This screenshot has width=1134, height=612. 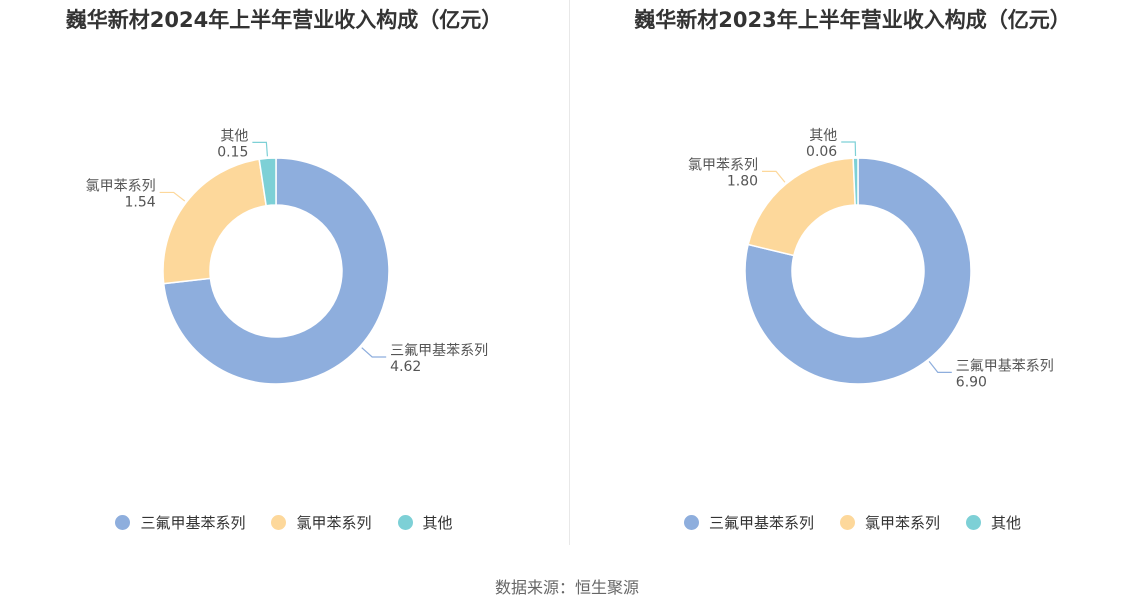 What do you see at coordinates (821, 152) in the screenshot?
I see `slice-value-other: 0.06` at bounding box center [821, 152].